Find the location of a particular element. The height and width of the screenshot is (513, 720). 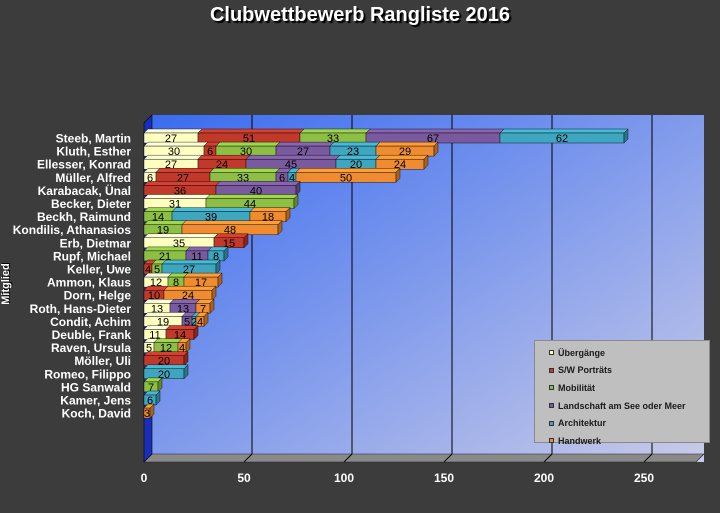

x-tick-label: 0 is located at coordinates (144, 478).